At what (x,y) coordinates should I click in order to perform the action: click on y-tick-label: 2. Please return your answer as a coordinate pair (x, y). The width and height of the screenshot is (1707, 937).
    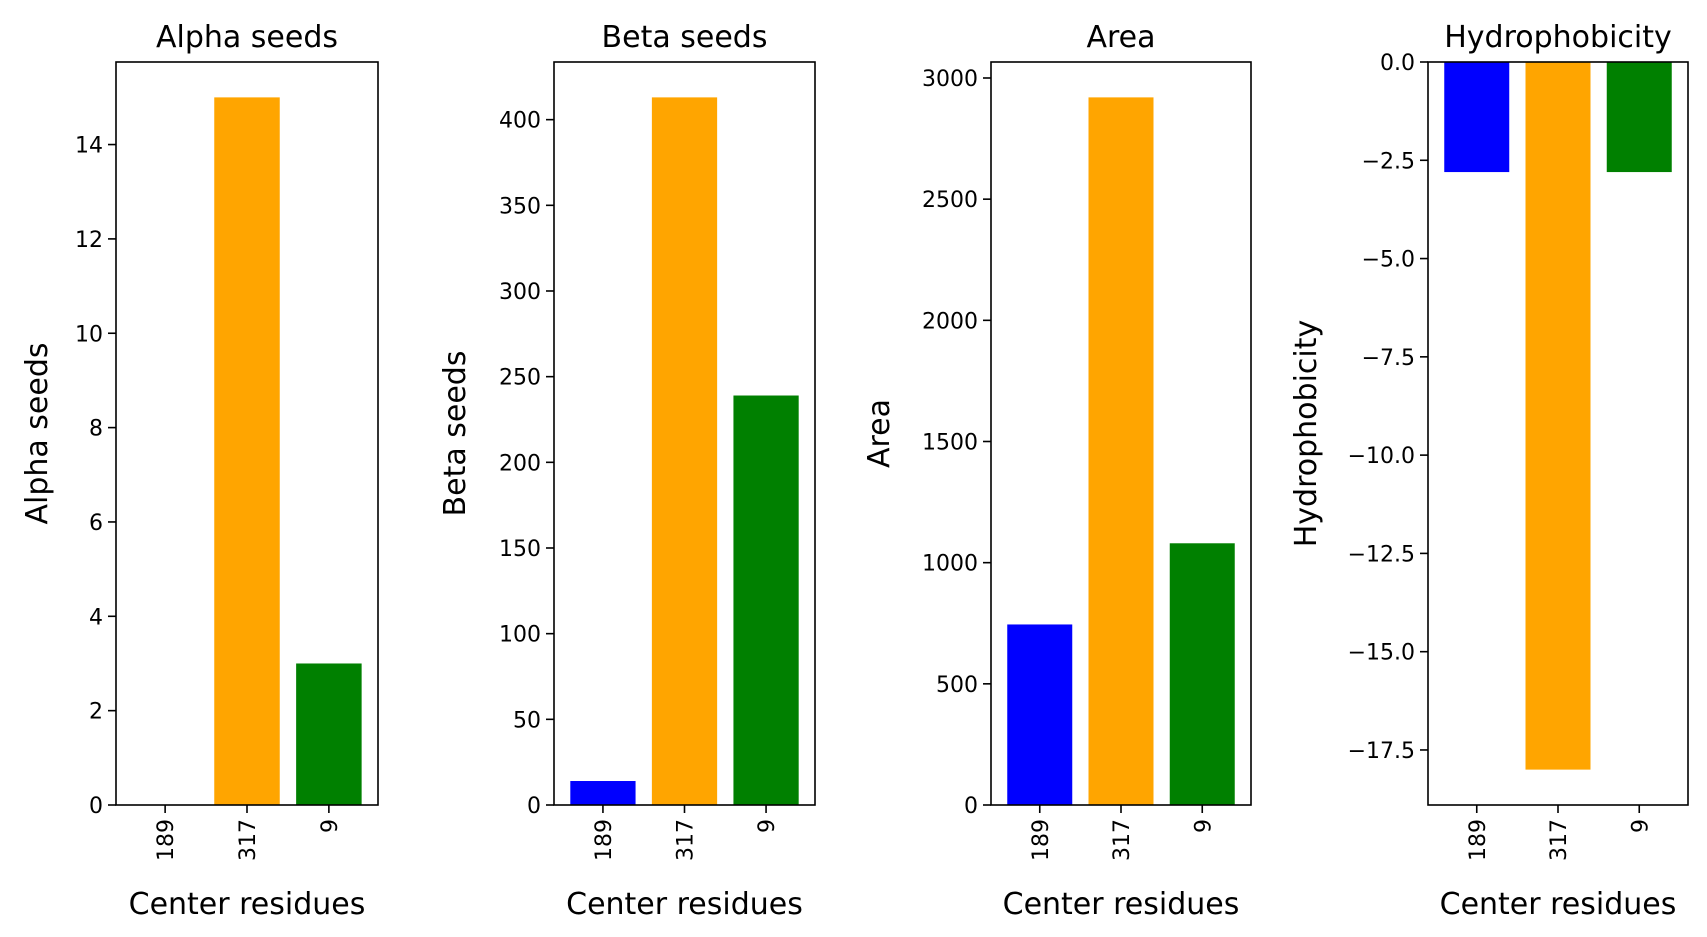
    Looking at the image, I should click on (96, 712).